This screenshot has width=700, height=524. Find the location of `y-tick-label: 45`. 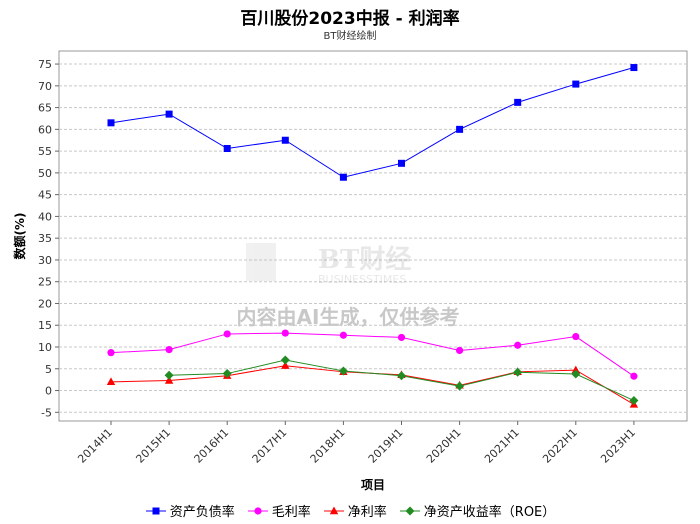

y-tick-label: 45 is located at coordinates (45, 195).